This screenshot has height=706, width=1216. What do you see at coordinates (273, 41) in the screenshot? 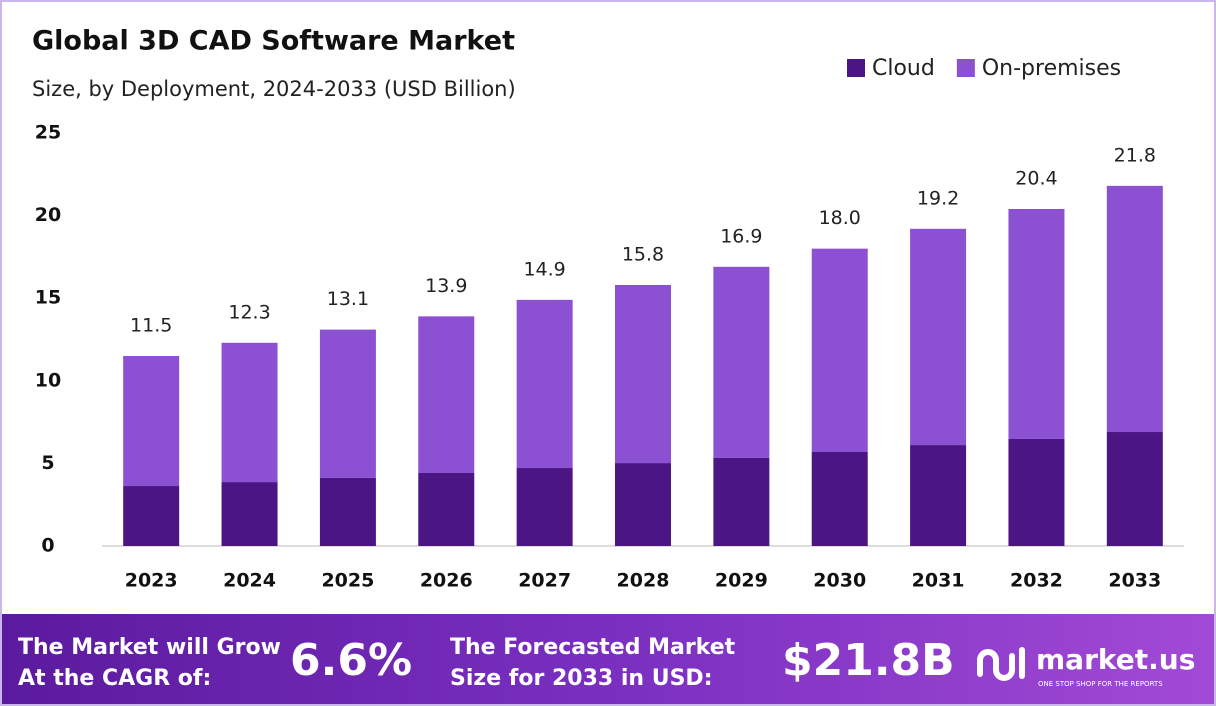
I see `chart-title: Global 3D CAD Software Market` at bounding box center [273, 41].